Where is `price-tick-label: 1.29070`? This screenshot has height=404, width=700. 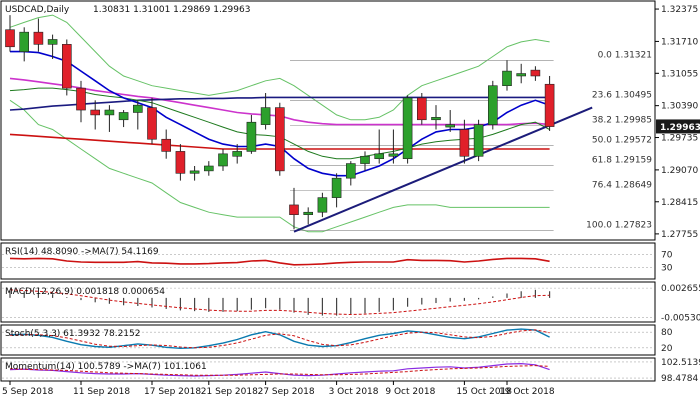 price-tick-label: 1.29070 is located at coordinates (679, 171).